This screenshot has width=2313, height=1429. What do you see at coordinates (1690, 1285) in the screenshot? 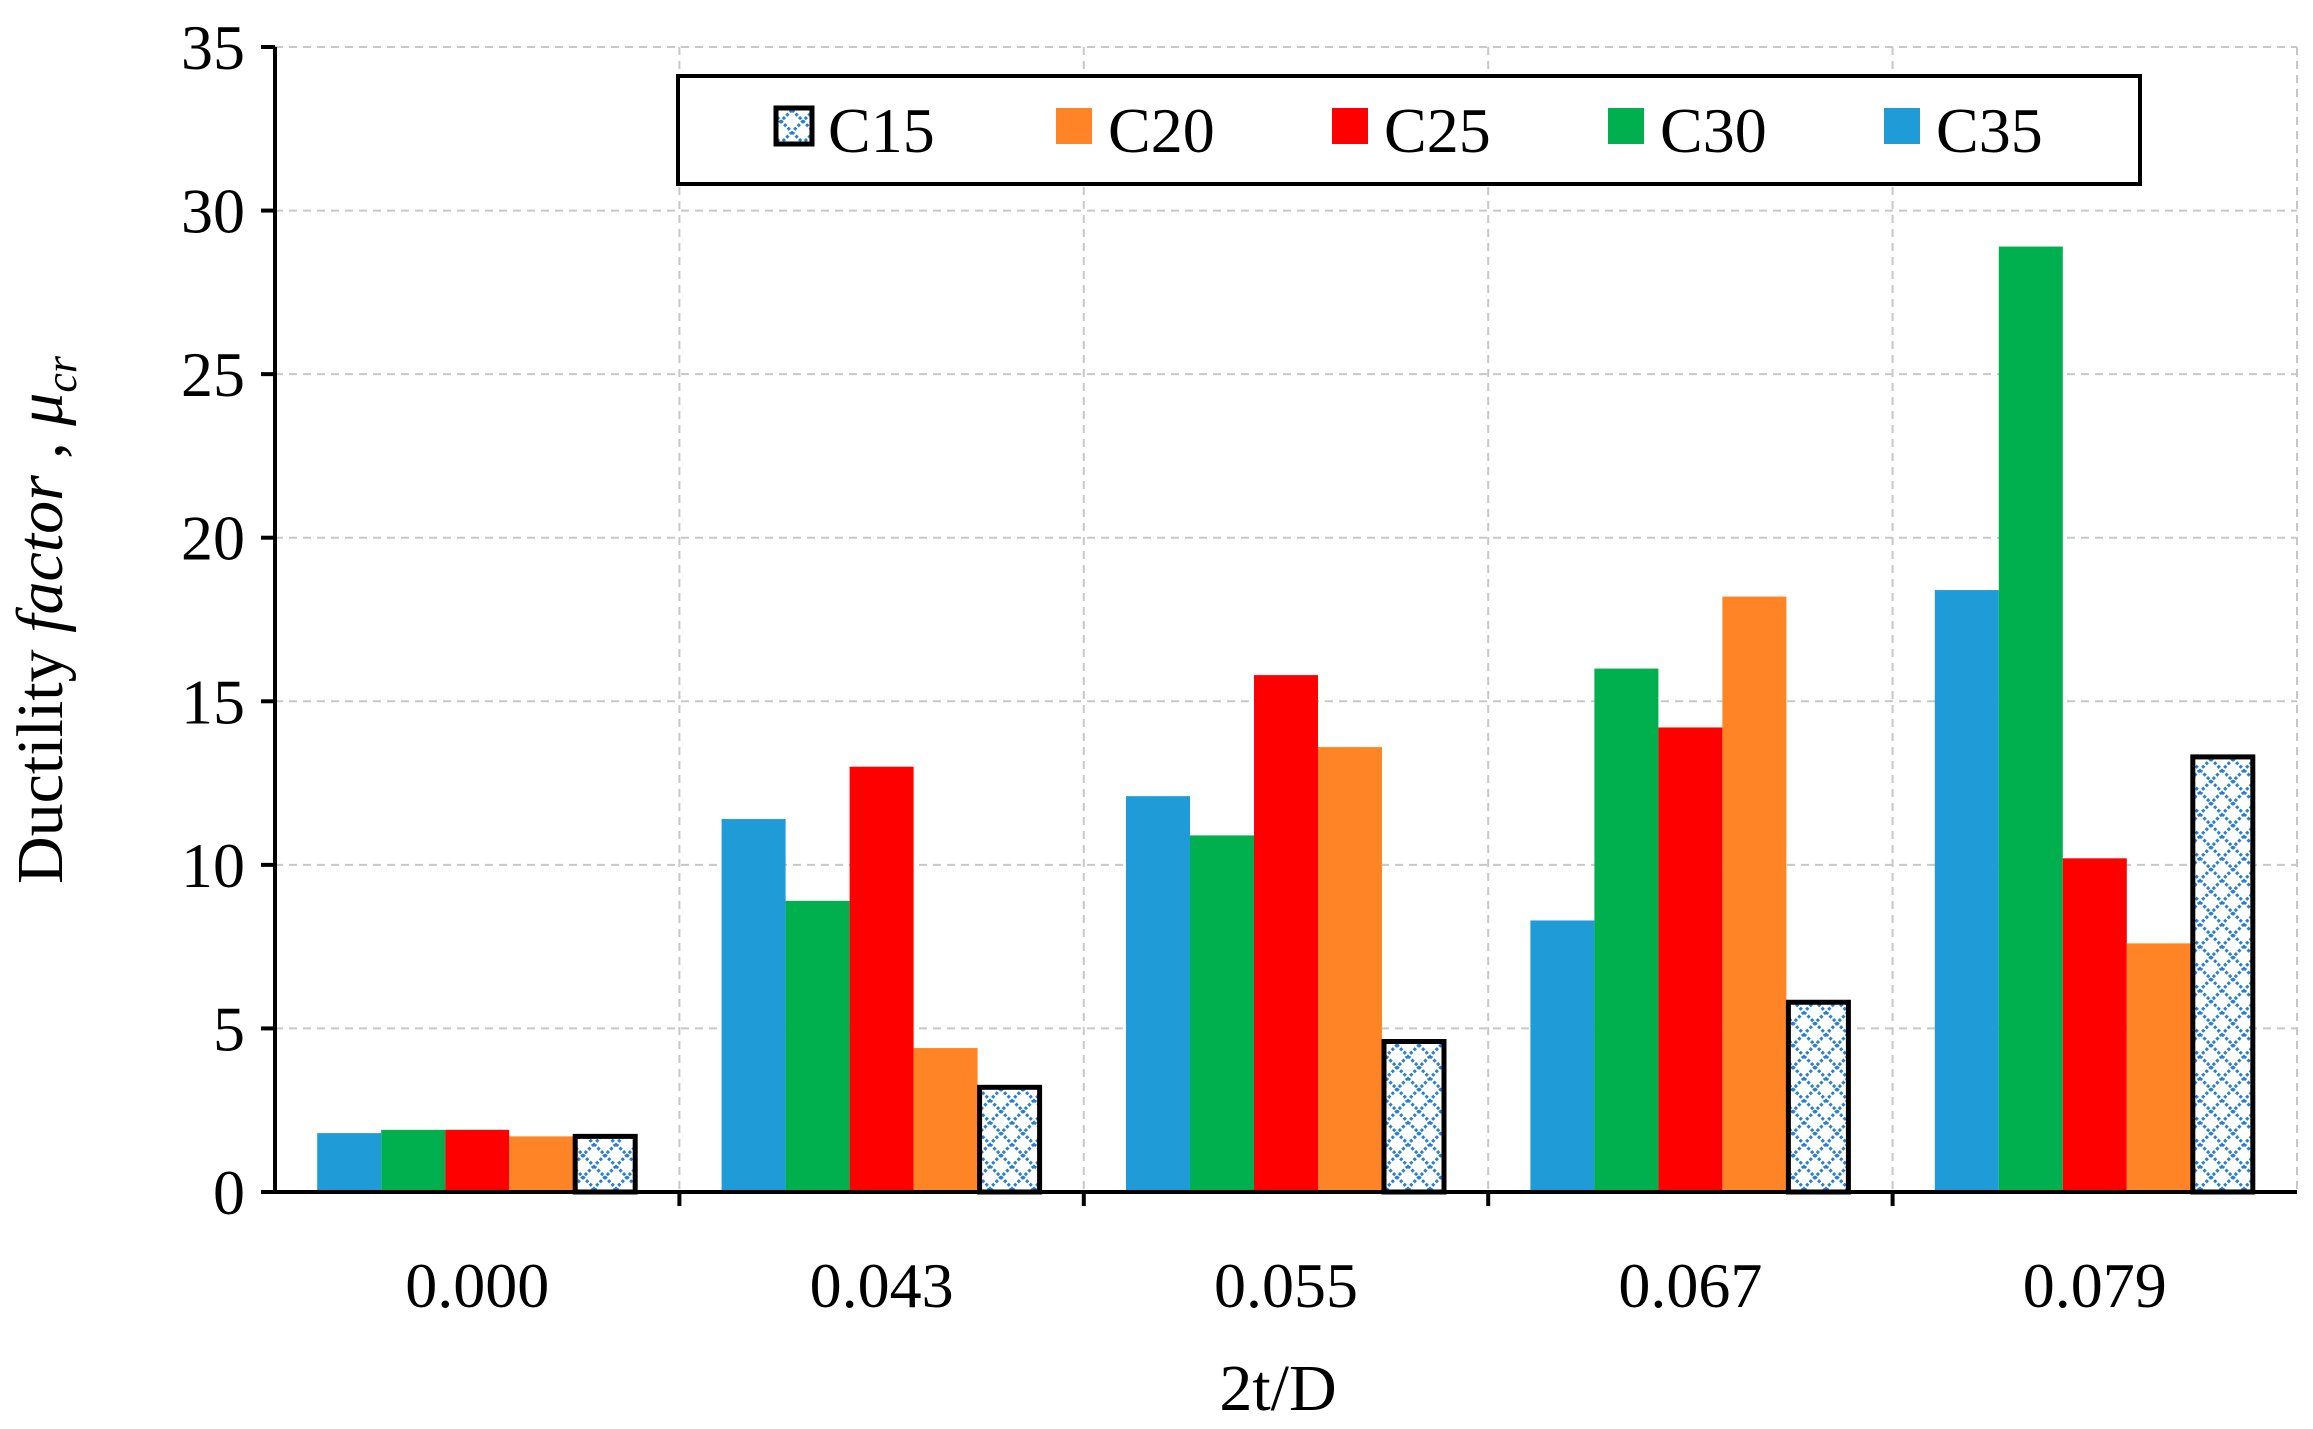
I see `x-tick-label: 0.067` at bounding box center [1690, 1285].